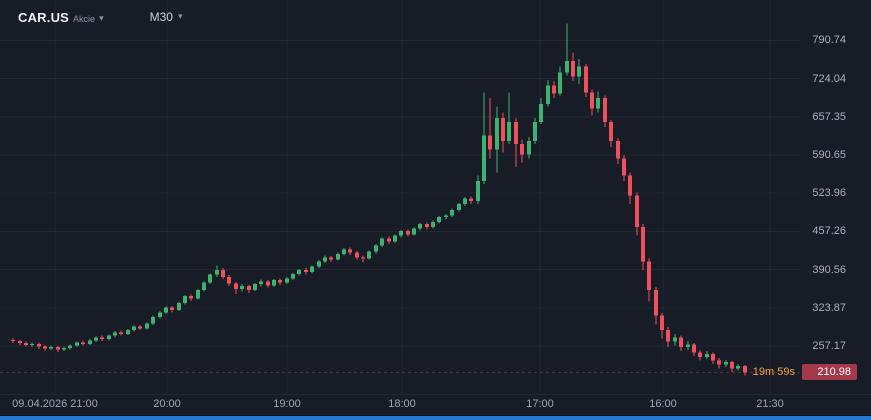 The height and width of the screenshot is (420, 871). I want to click on time-axis-label: 19:00, so click(287, 404).